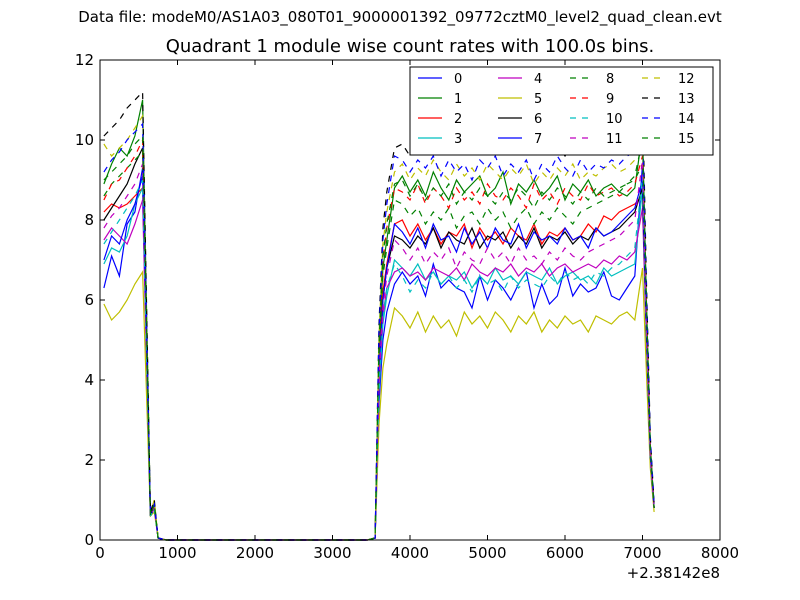  What do you see at coordinates (673, 573) in the screenshot?
I see `x-offset-label: +2.38142e8` at bounding box center [673, 573].